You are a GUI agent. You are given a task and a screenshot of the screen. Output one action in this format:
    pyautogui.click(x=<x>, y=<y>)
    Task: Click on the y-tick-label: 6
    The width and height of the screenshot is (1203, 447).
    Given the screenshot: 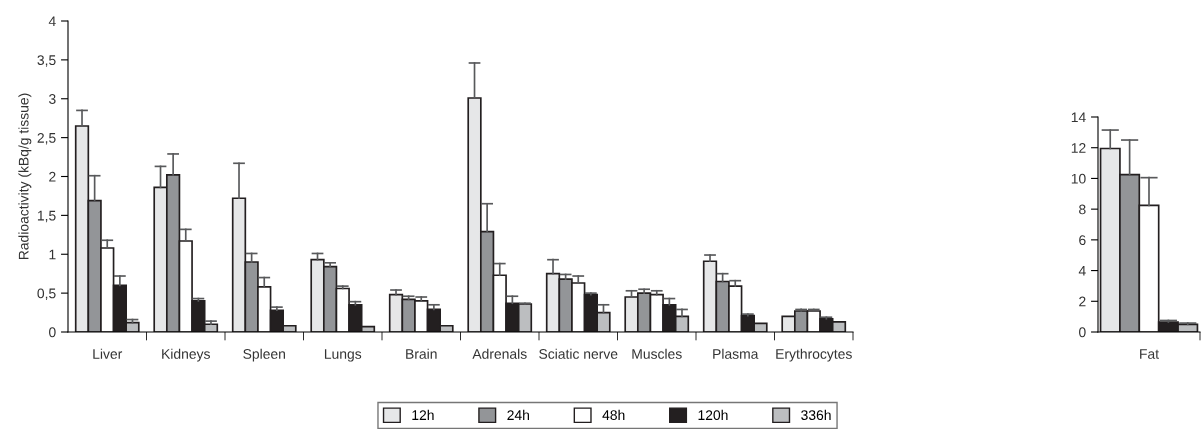 What is the action you would take?
    pyautogui.click(x=1082, y=240)
    